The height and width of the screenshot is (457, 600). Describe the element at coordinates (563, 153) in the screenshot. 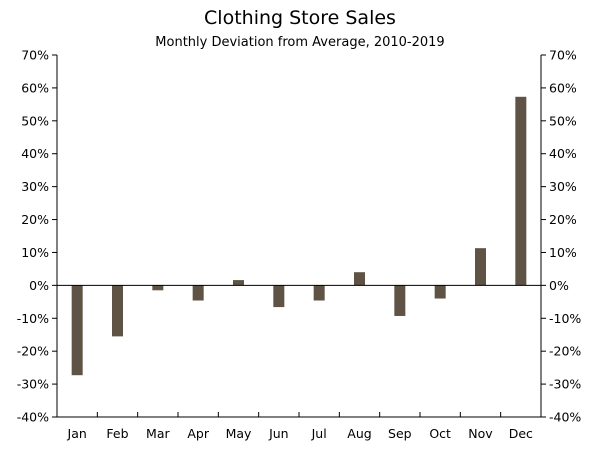

I see `right-tick-label-40: 40%` at that location.